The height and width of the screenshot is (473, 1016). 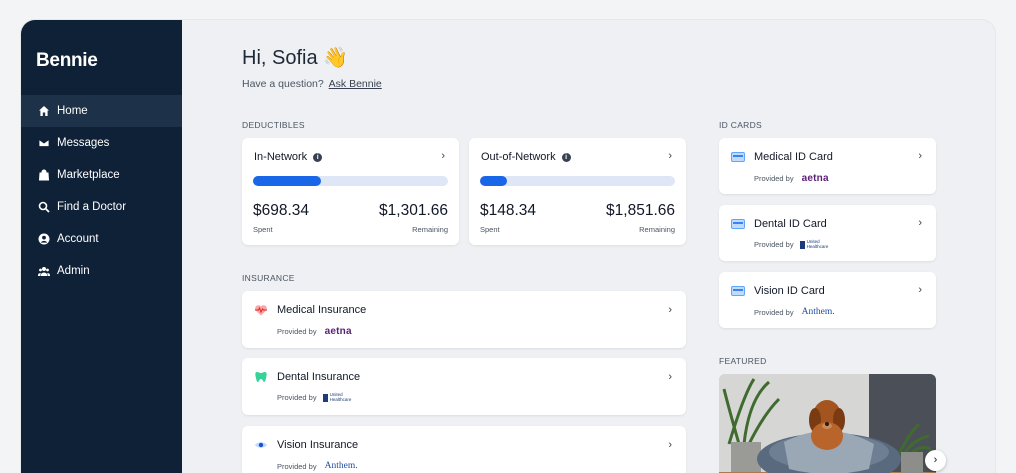 I want to click on deductible-title: In-Network i, so click(x=288, y=157).